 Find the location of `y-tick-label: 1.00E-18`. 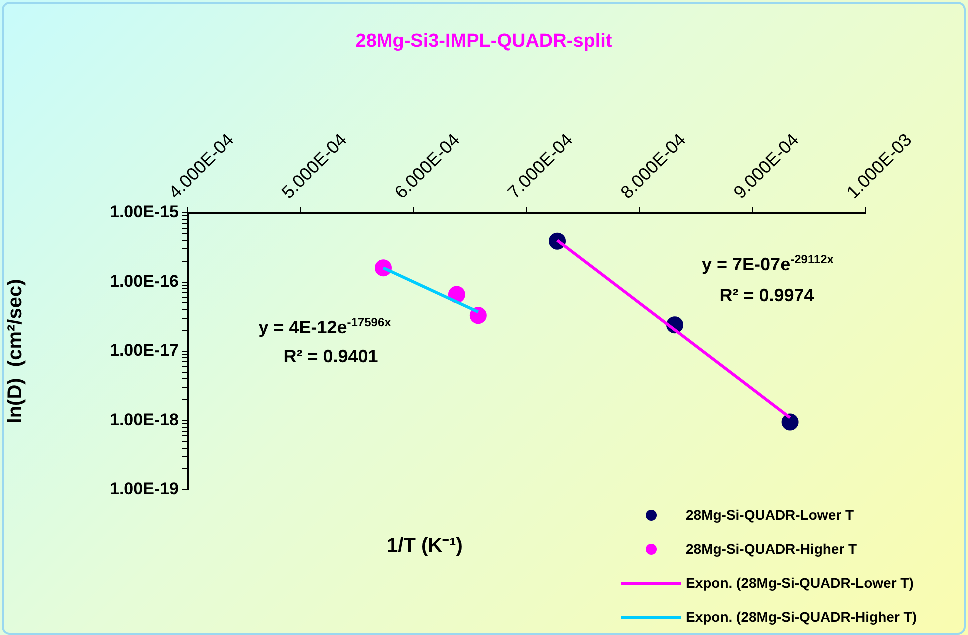

y-tick-label: 1.00E-18 is located at coordinates (144, 420).